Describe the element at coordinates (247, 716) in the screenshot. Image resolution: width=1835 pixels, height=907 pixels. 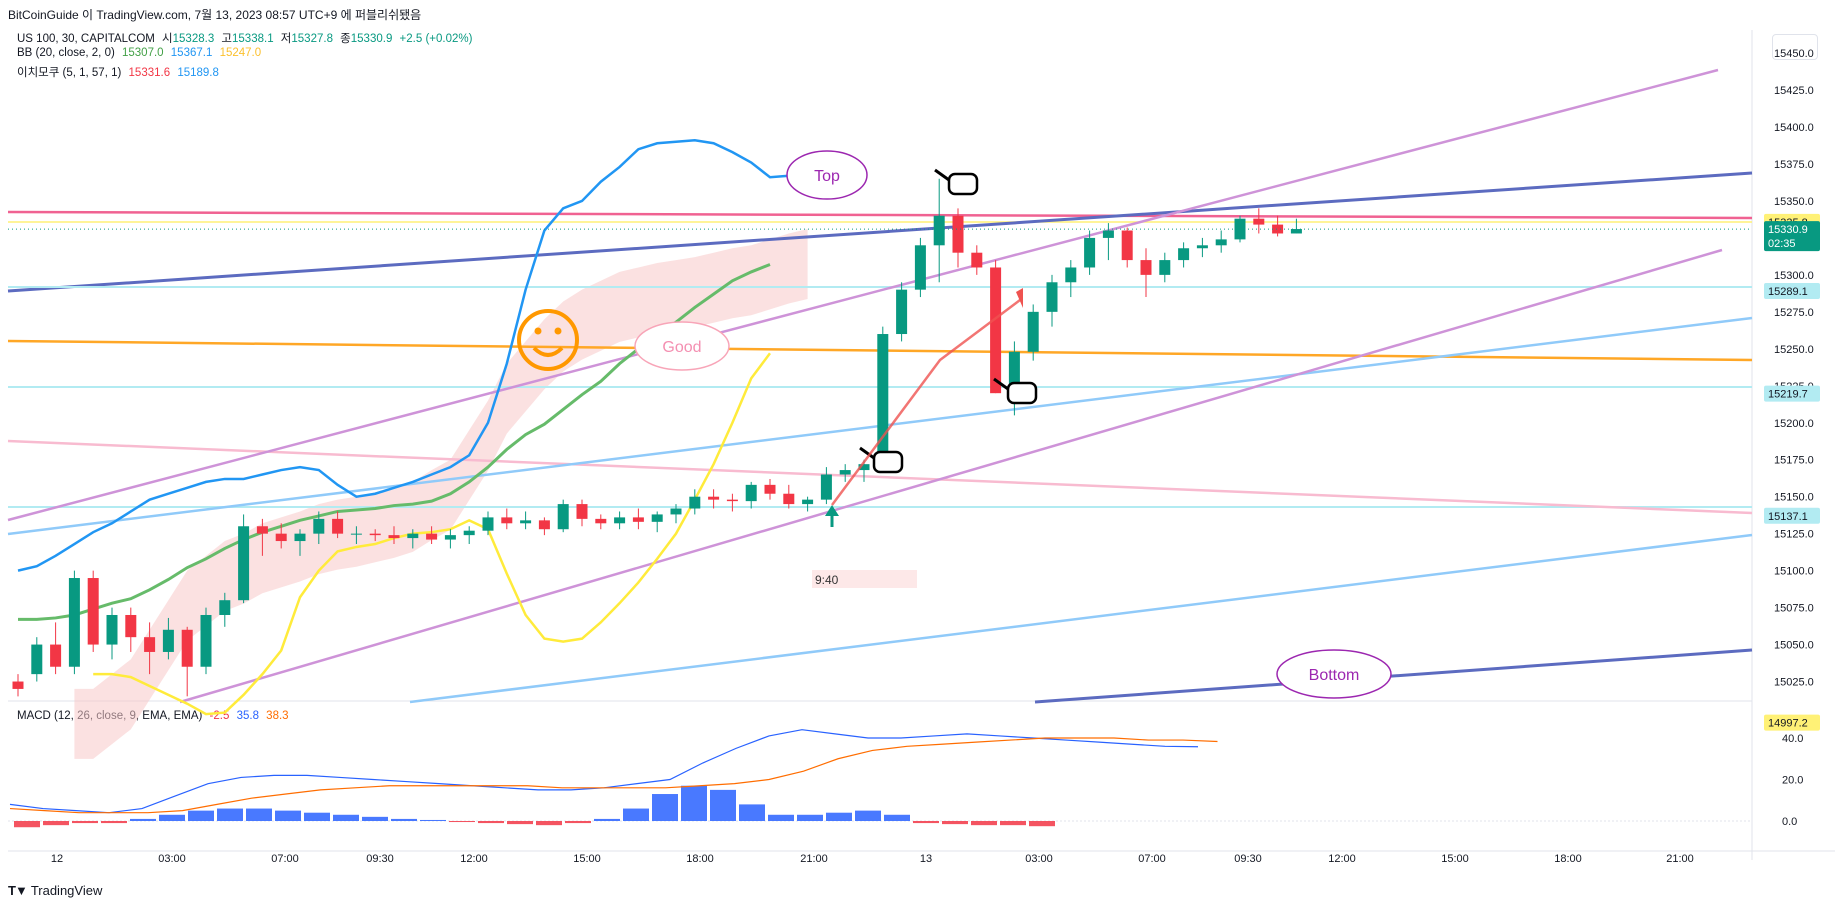
I see `macd-line-value: 35.8` at that location.